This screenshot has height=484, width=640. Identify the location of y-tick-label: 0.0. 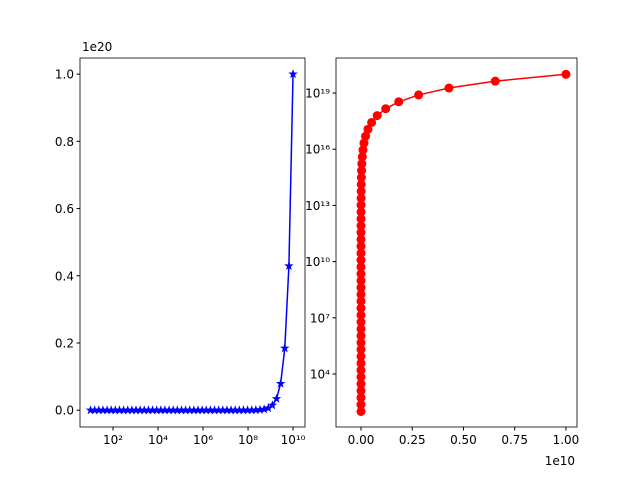
(64, 411).